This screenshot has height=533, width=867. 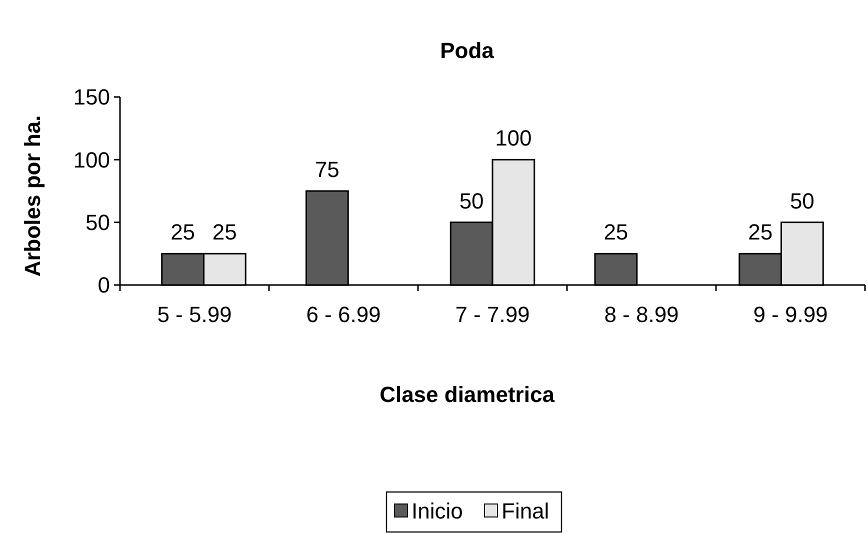 I want to click on legend-label: Inicio, so click(x=437, y=511).